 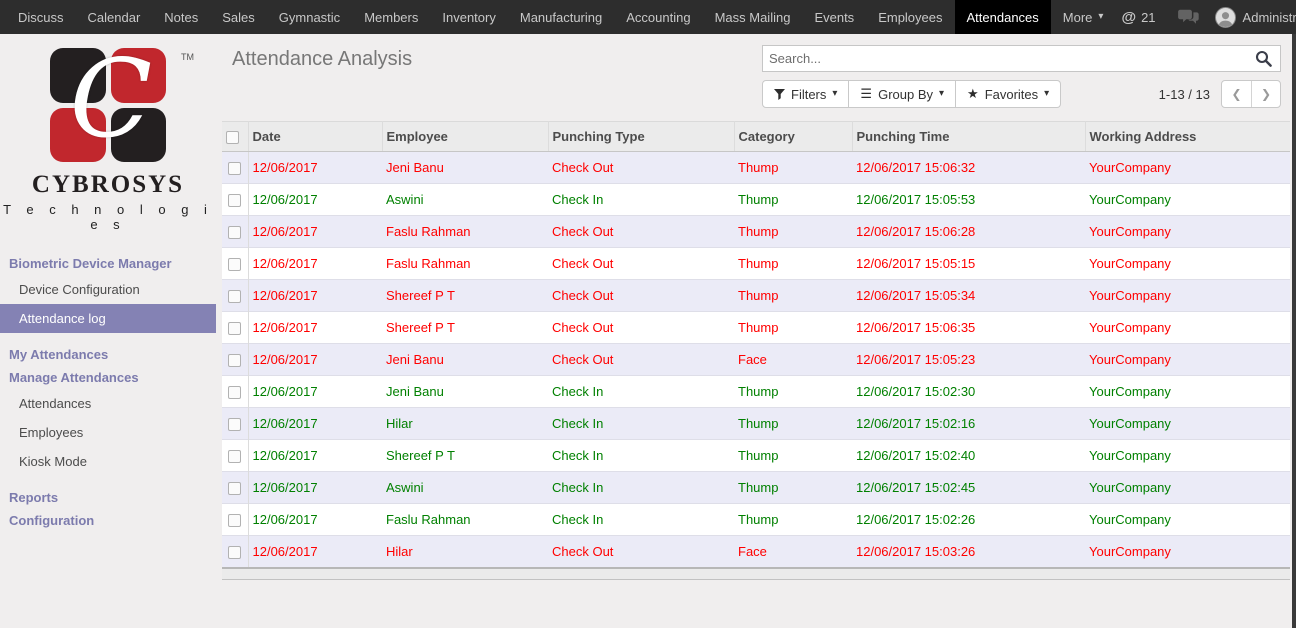 What do you see at coordinates (968, 263) in the screenshot?
I see `cell-punching-time: 12/06/2017 15:05:15` at bounding box center [968, 263].